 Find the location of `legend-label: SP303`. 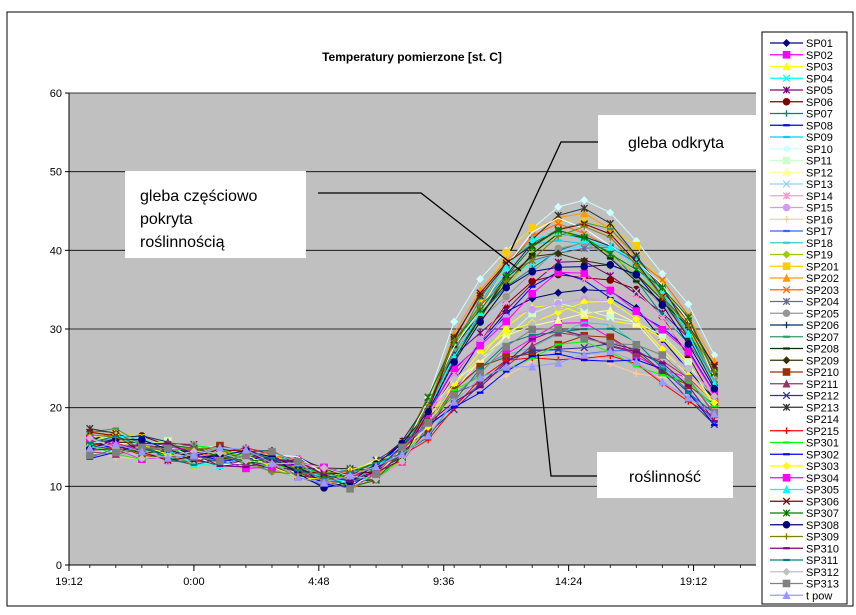

legend-label: SP303 is located at coordinates (822, 467).